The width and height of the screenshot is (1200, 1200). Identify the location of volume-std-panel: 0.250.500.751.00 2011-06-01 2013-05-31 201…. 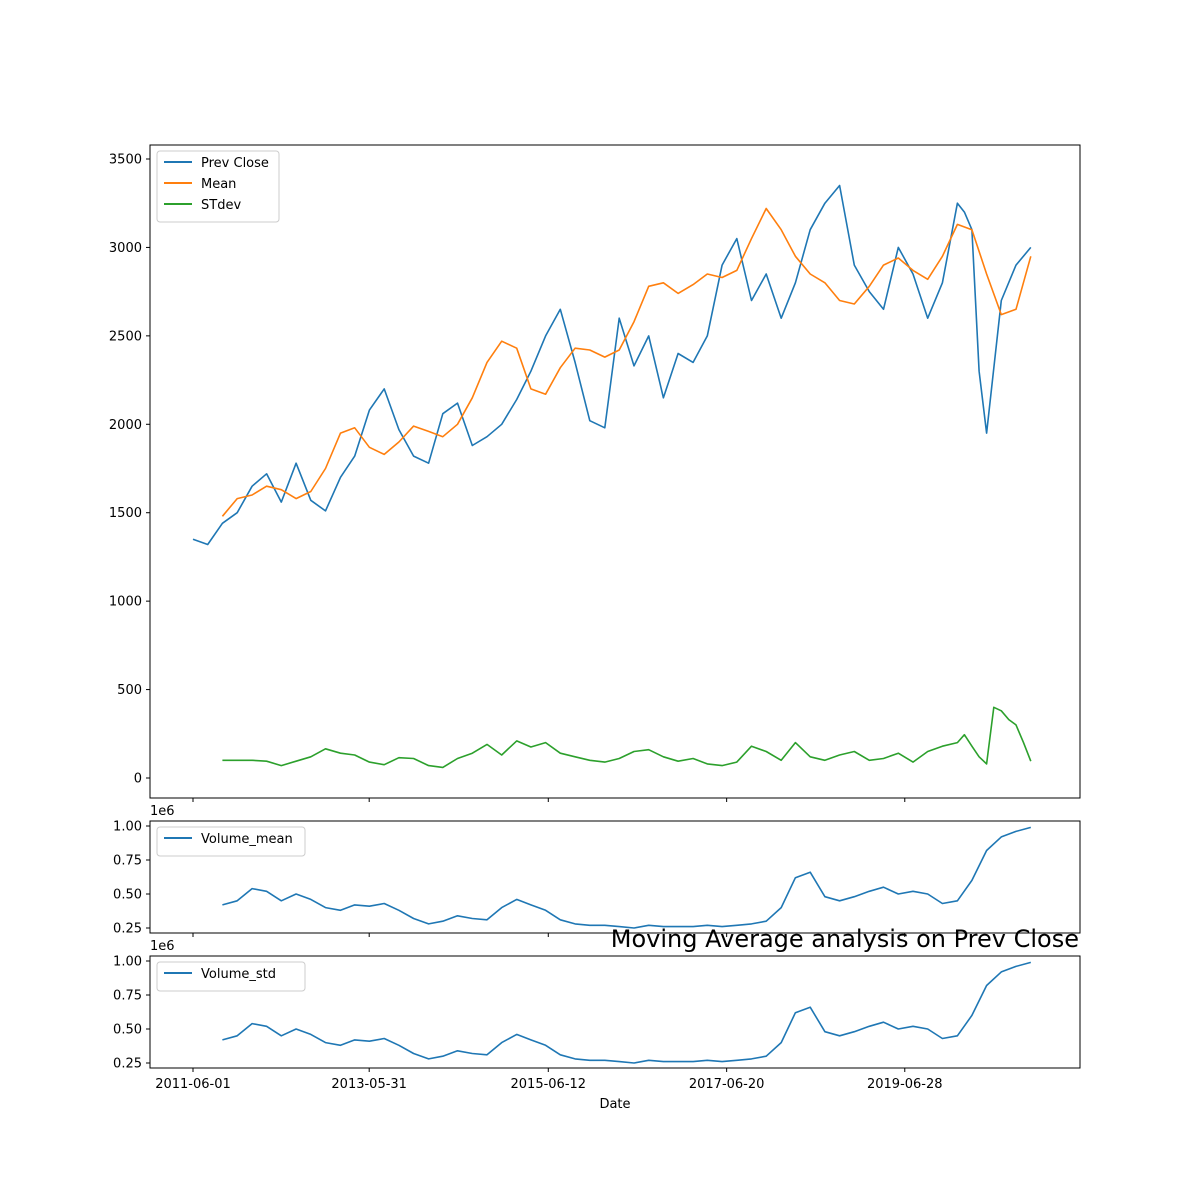
(597, 1015).